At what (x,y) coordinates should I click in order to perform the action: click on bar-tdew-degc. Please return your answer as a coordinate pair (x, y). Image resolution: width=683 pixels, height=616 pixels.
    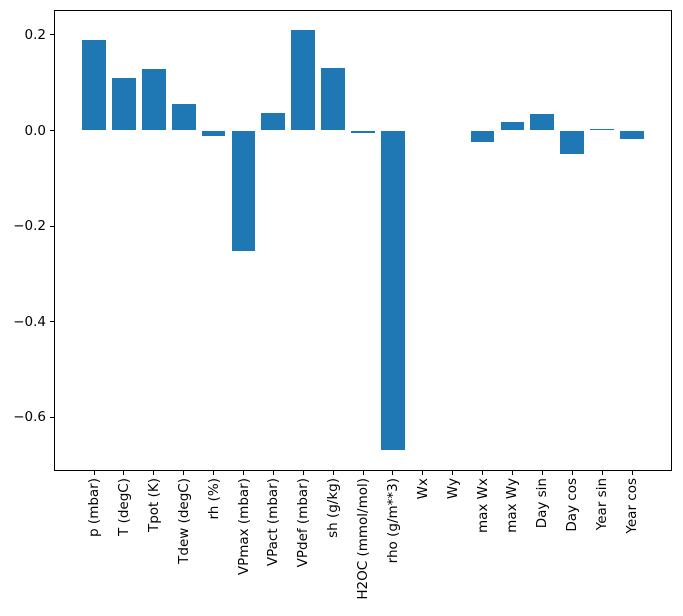
    Looking at the image, I should click on (183, 117).